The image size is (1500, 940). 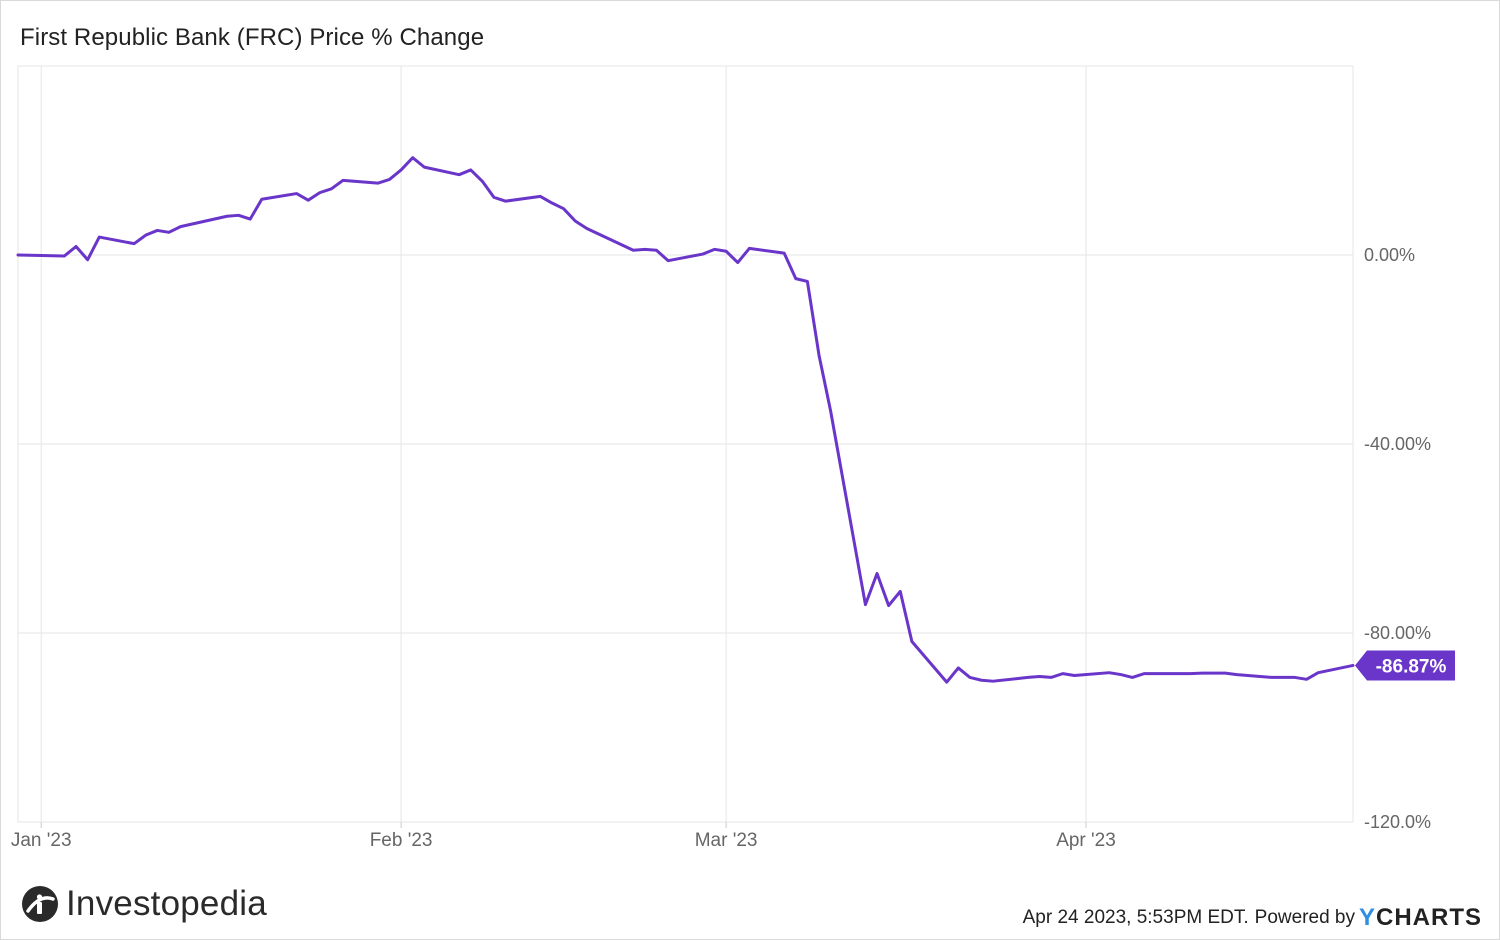 I want to click on last-value-badge, so click(x=1405, y=665).